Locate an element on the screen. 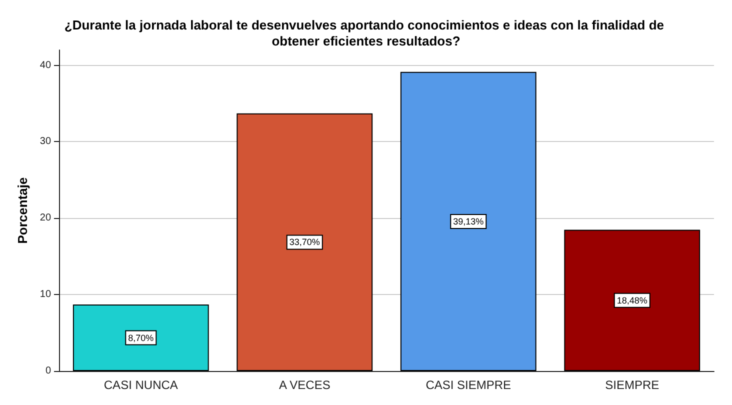 This screenshot has width=732, height=405. y-tick-label: 30 is located at coordinates (46, 142).